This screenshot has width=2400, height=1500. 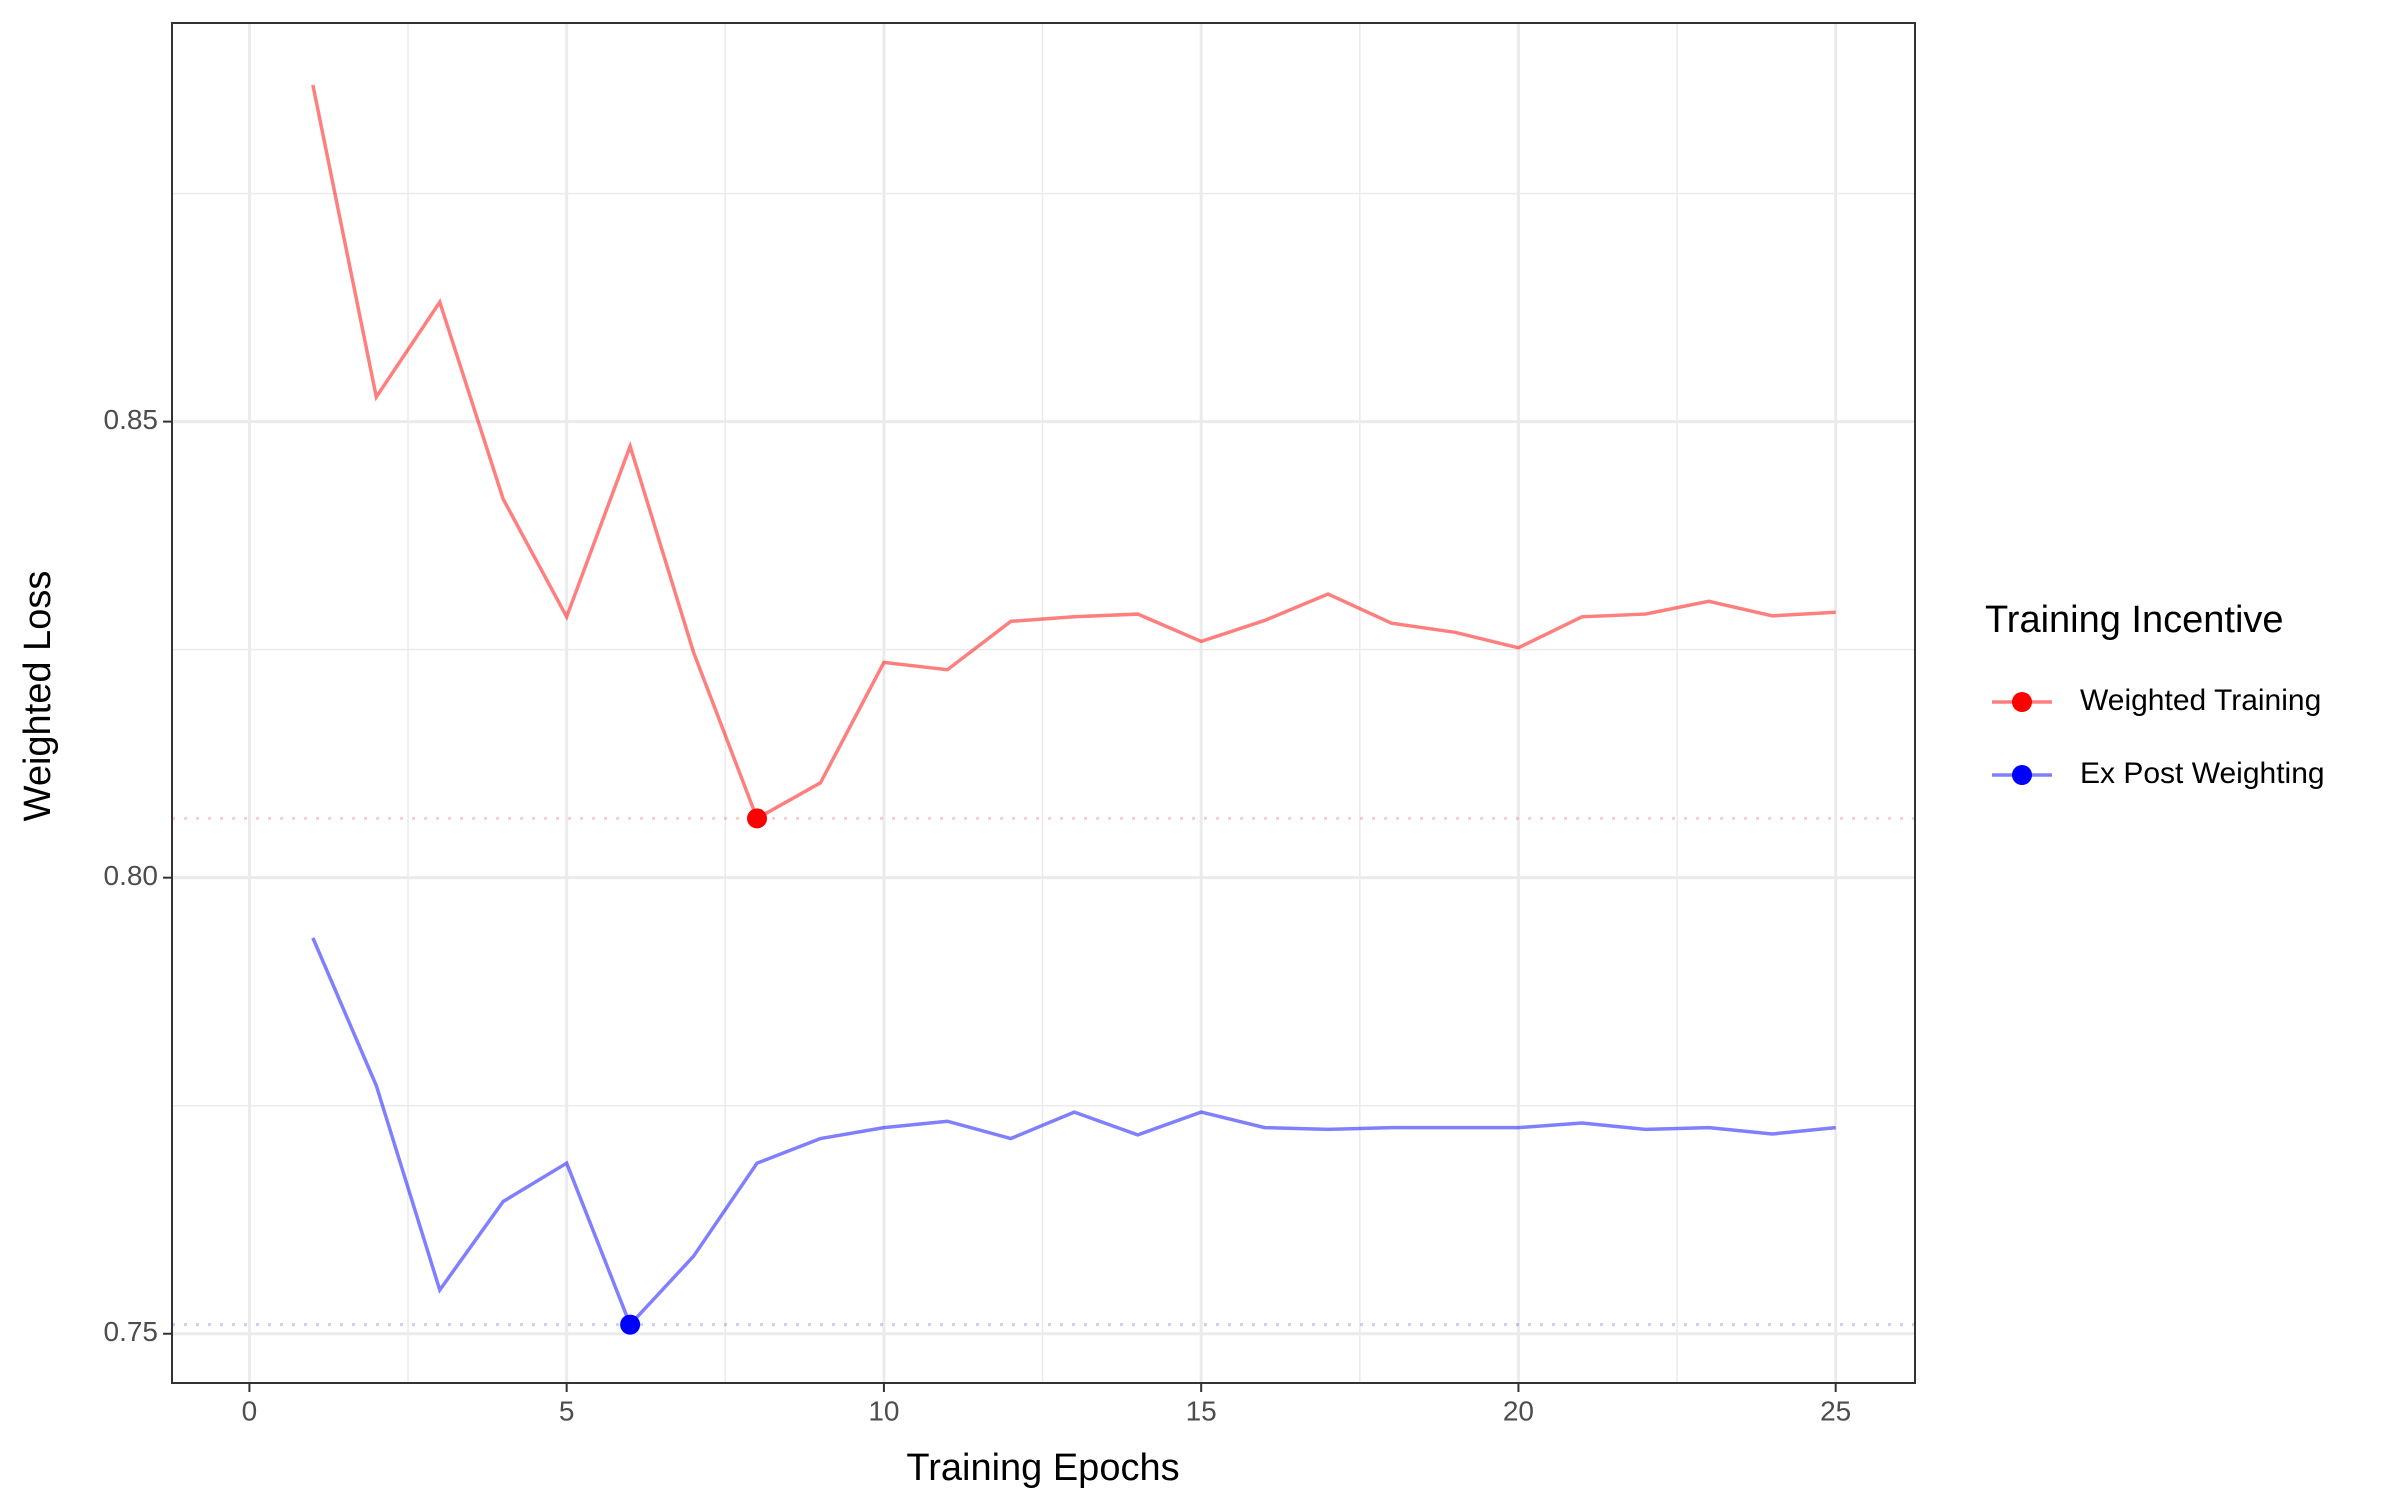 What do you see at coordinates (1518, 1410) in the screenshot?
I see `x-tick-label: 20` at bounding box center [1518, 1410].